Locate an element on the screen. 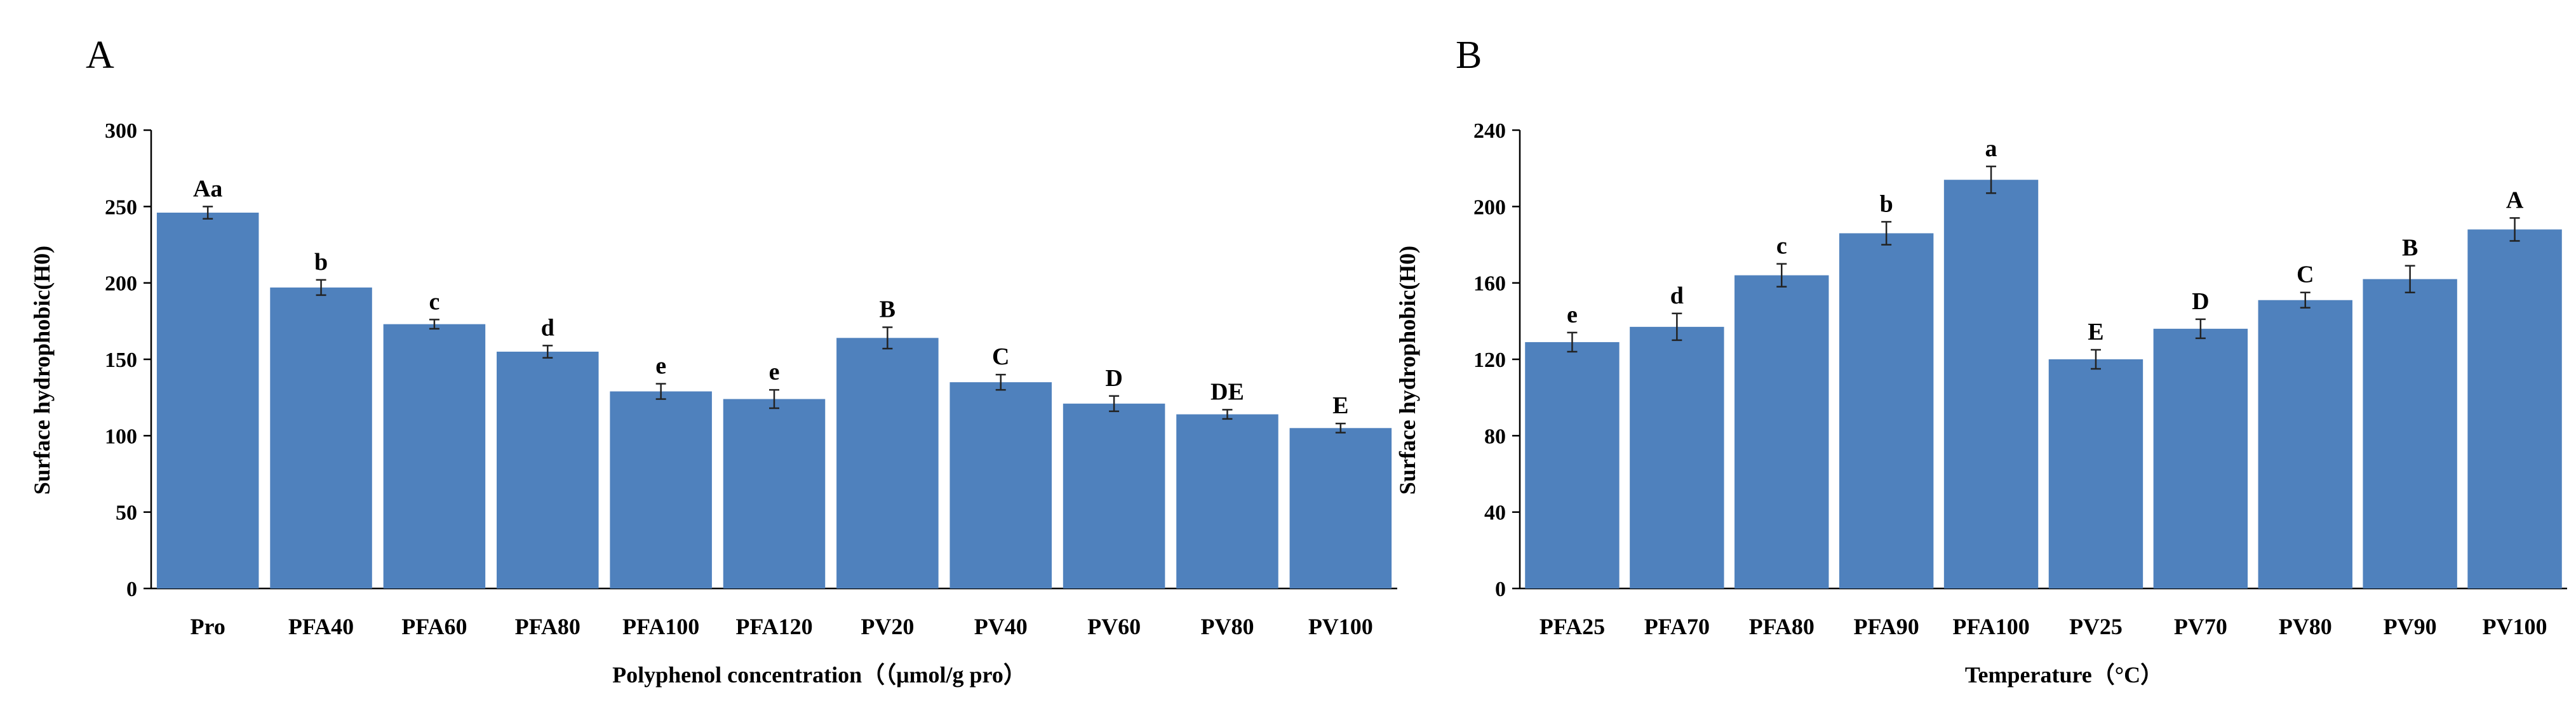  panel-a-bar-pv80 is located at coordinates (1227, 501).